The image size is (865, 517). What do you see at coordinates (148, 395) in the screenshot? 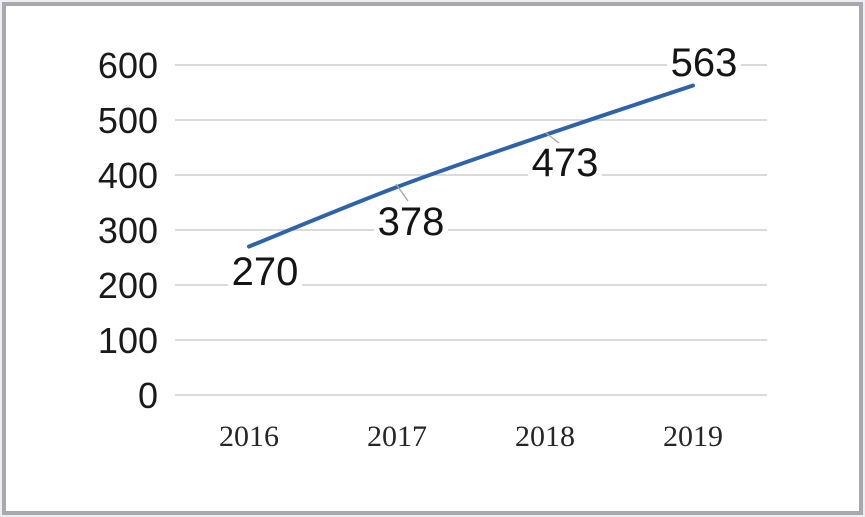
I see `y-tick-0: 0` at bounding box center [148, 395].